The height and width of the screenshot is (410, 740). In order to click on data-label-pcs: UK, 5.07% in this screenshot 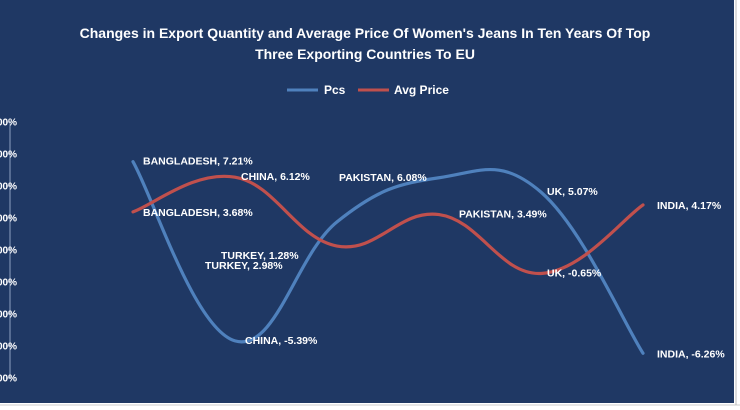, I will do `click(572, 192)`.